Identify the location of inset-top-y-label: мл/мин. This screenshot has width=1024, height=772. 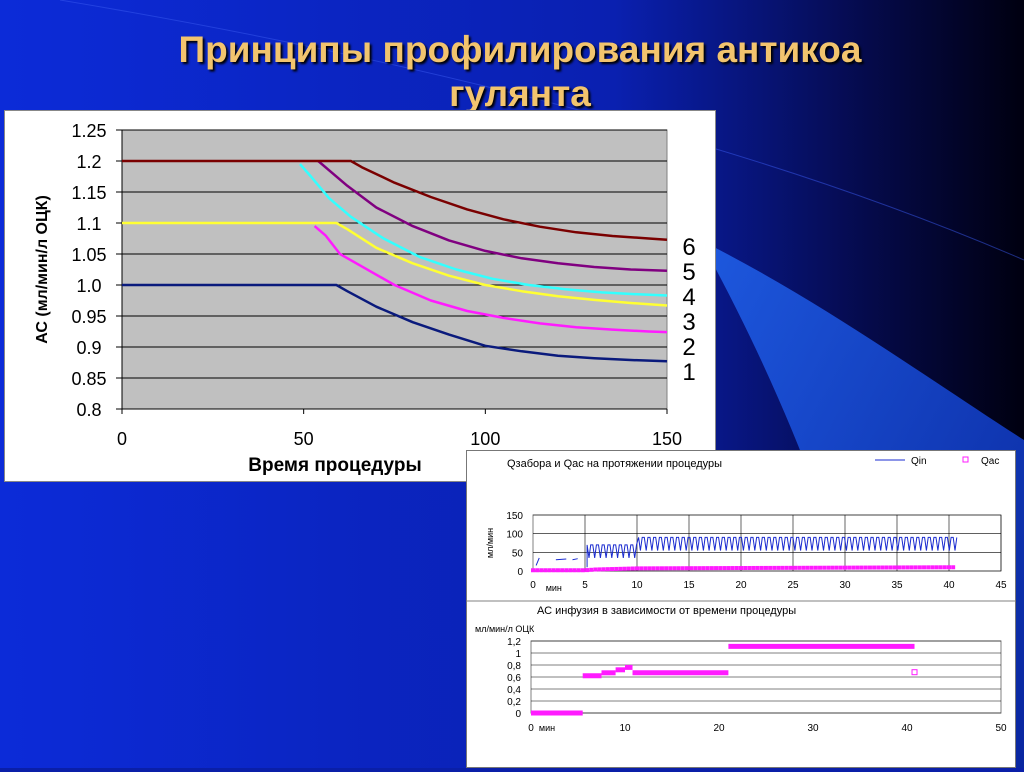
(490, 543).